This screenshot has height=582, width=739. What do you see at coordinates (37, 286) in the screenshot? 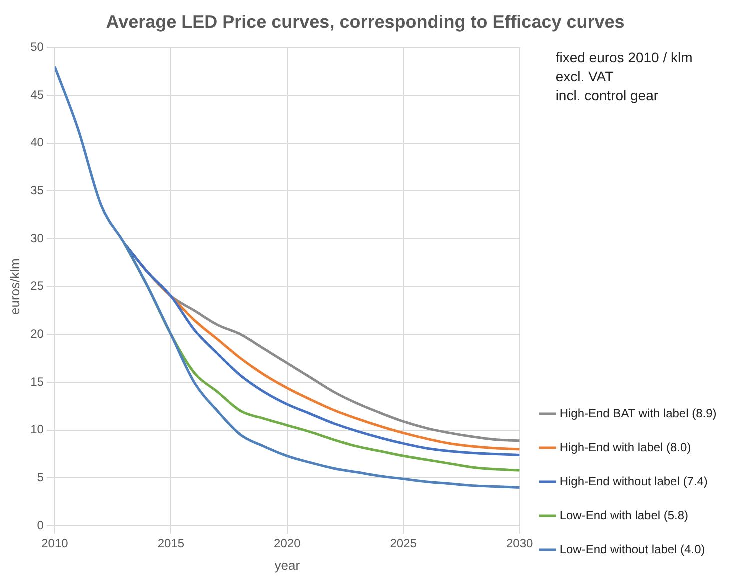
I see `y-tick-label: 25` at bounding box center [37, 286].